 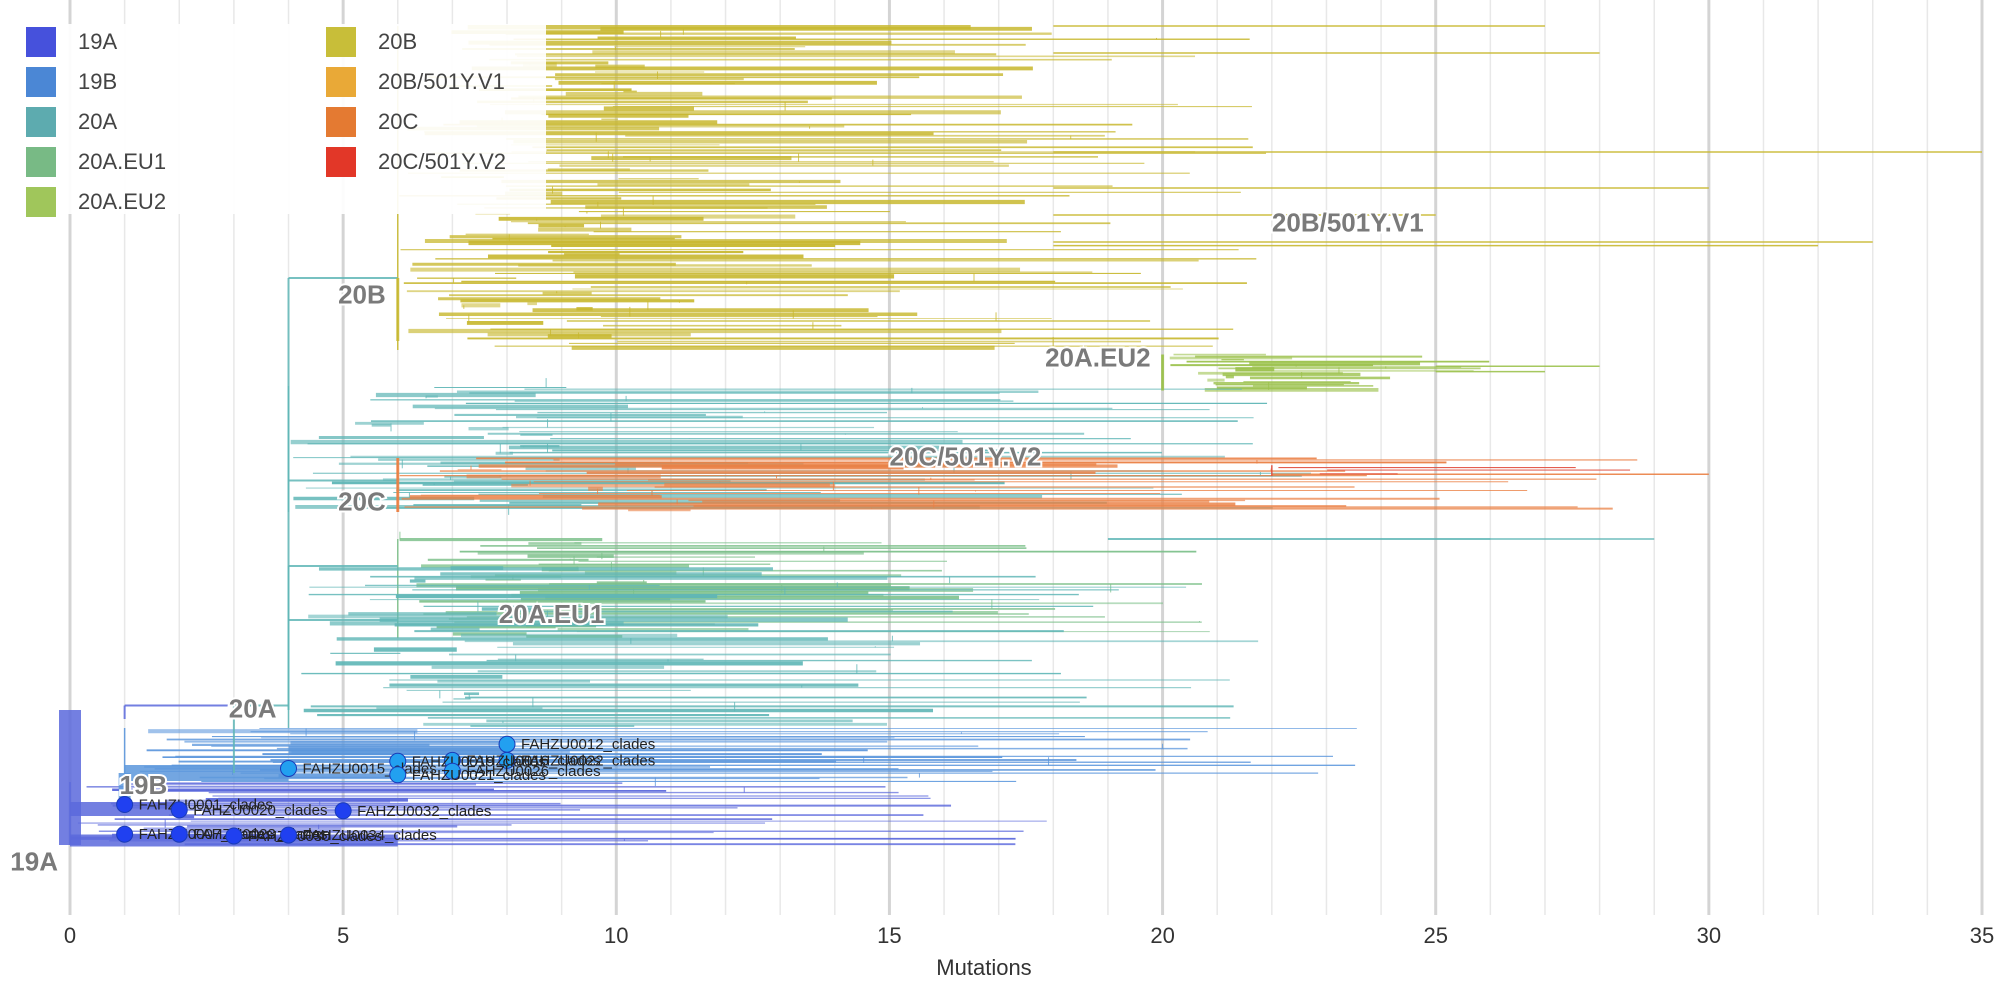 I want to click on legend-item: 20B/501Y.V1, so click(x=415, y=82).